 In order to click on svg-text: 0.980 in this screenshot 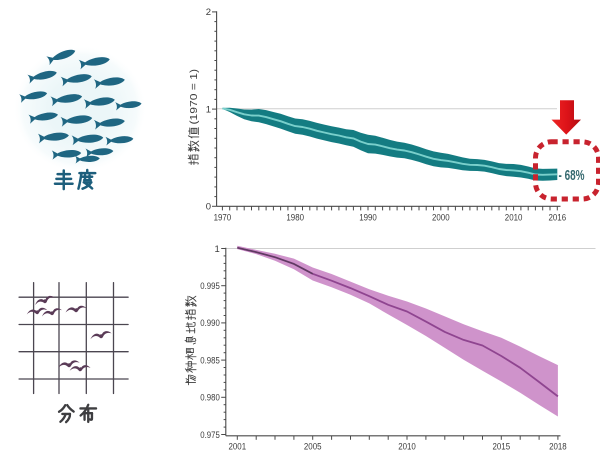, I will do `click(210, 398)`.